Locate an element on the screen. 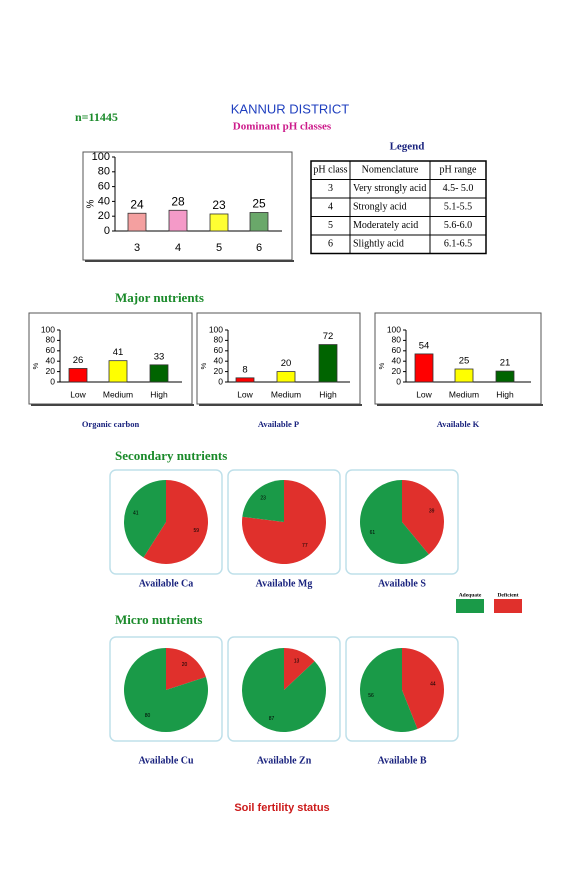 This screenshot has width=563, height=888. table-frame is located at coordinates (398, 207).